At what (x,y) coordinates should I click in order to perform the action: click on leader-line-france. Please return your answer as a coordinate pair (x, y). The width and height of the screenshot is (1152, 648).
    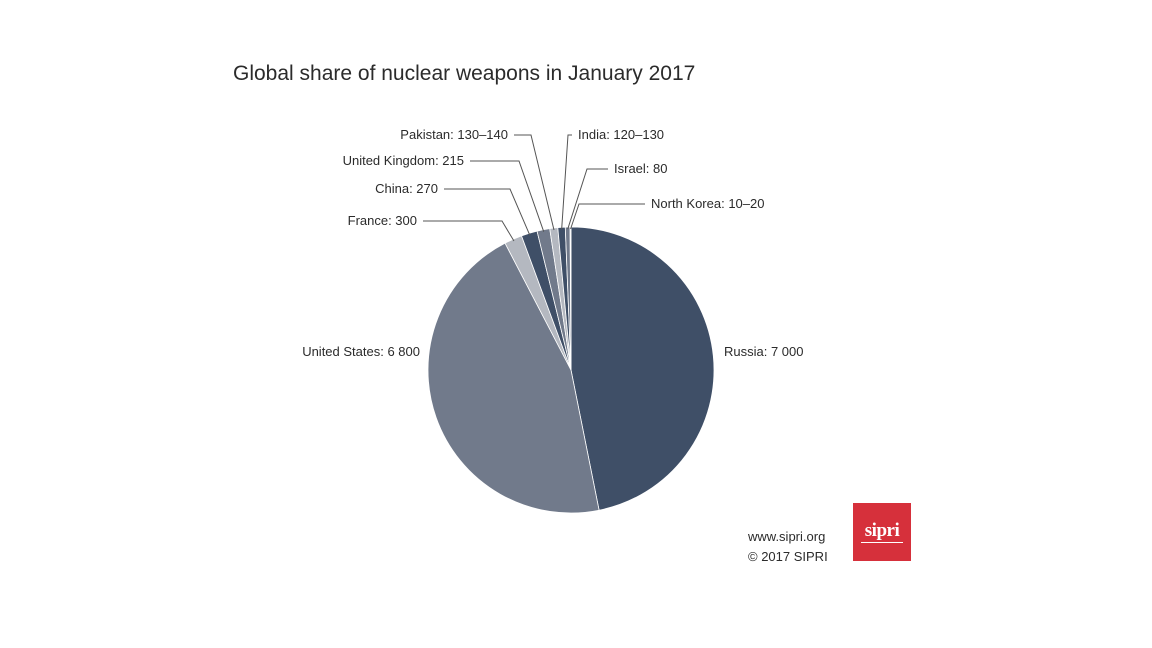
    Looking at the image, I should click on (469, 231).